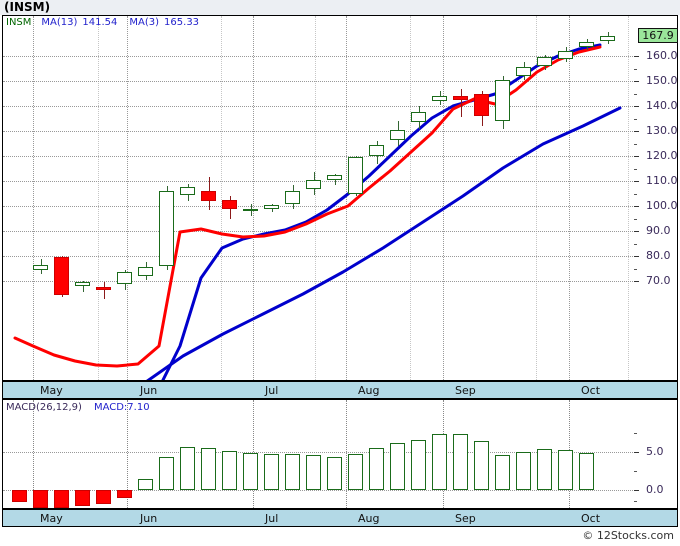 The image size is (680, 546). Describe the element at coordinates (121, 407) in the screenshot. I see `macd-value: MACD:7.10` at that location.